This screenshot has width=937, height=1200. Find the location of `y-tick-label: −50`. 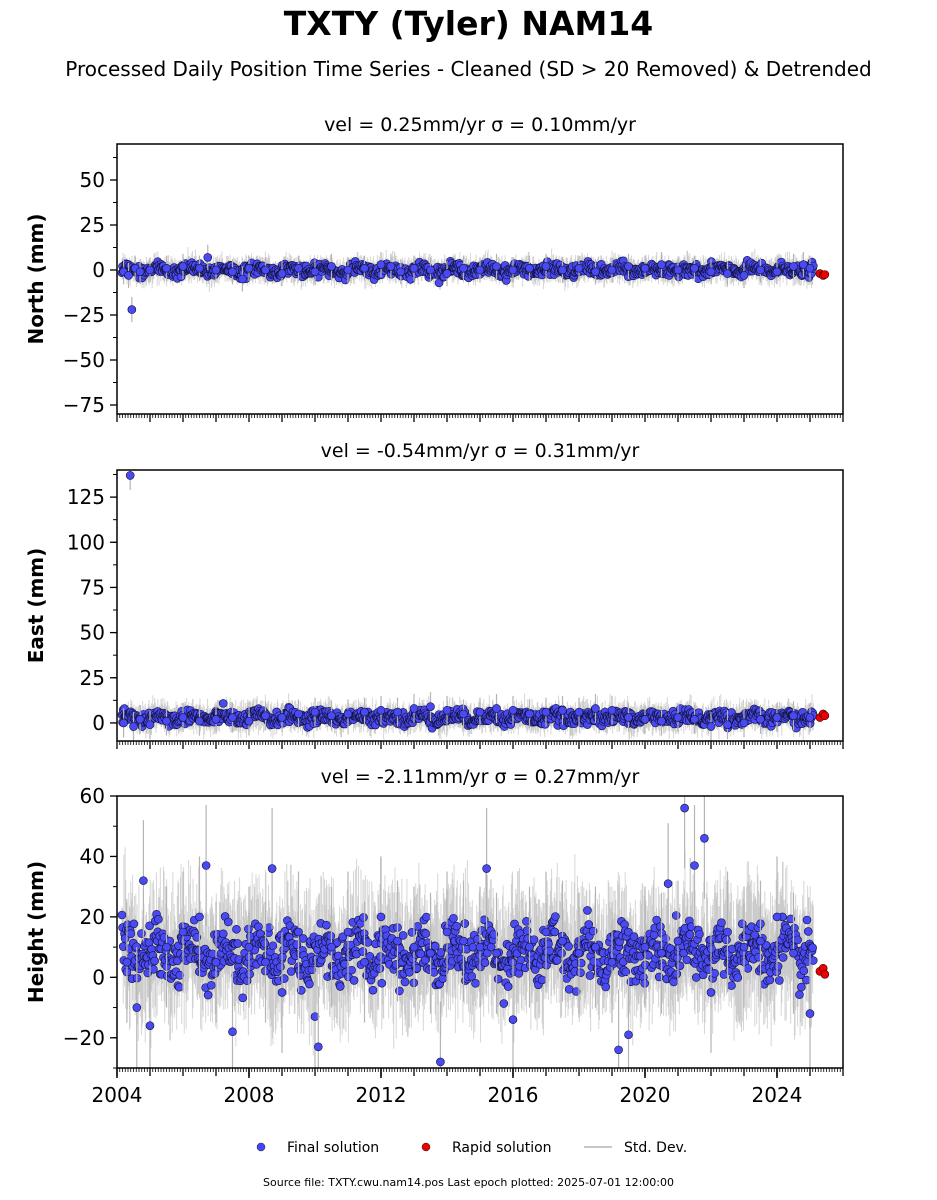

y-tick-label: −50 is located at coordinates (84, 360).